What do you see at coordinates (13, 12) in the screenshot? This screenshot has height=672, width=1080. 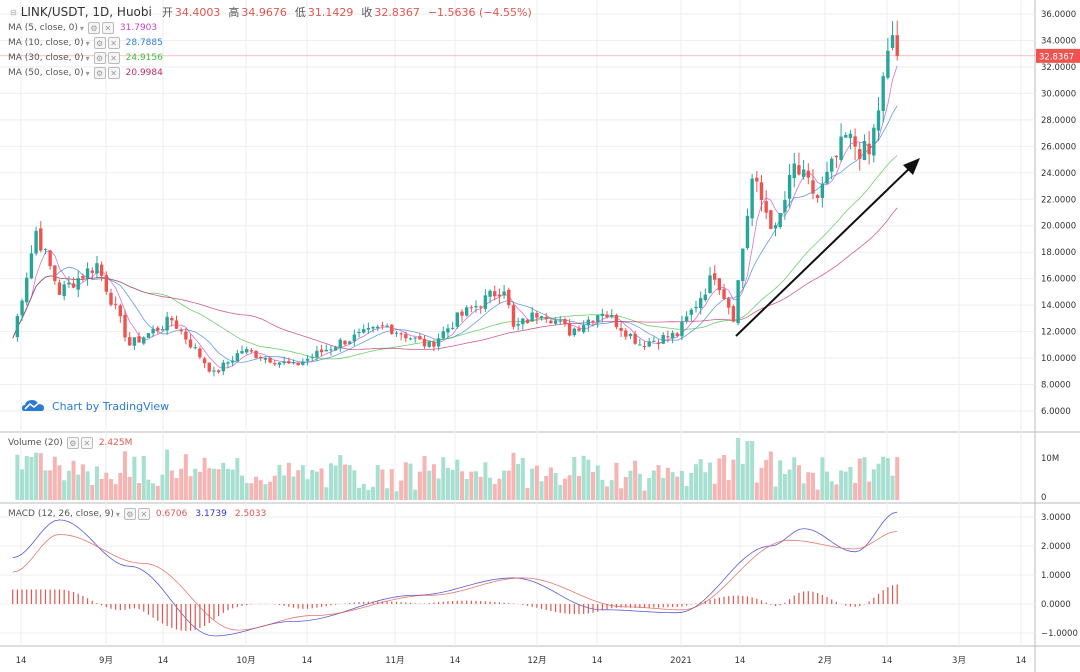 I see `collapse-icon: ⊟` at bounding box center [13, 12].